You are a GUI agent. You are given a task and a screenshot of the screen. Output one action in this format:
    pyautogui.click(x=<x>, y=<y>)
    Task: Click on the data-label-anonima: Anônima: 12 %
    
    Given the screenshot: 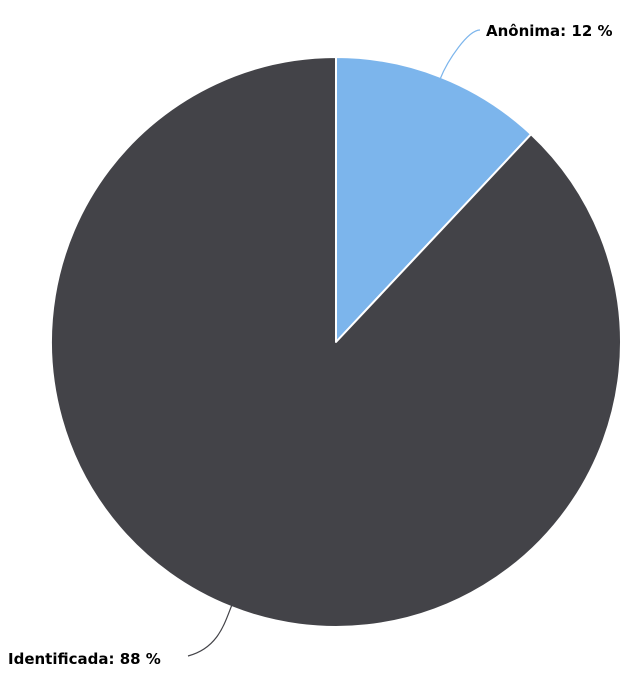 What is the action you would take?
    pyautogui.click(x=549, y=31)
    